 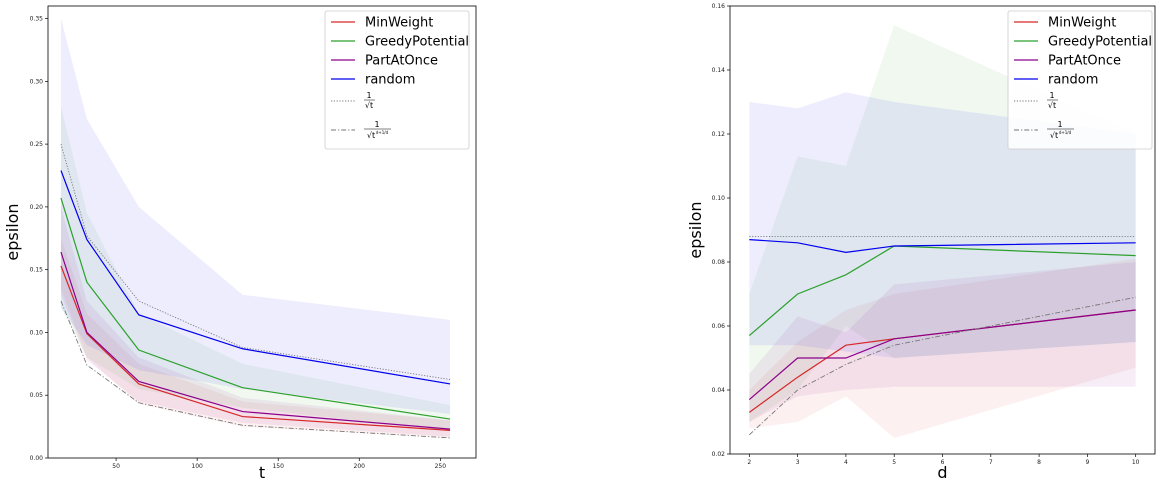 I want to click on y-tick-label: 0.06, so click(x=719, y=326).